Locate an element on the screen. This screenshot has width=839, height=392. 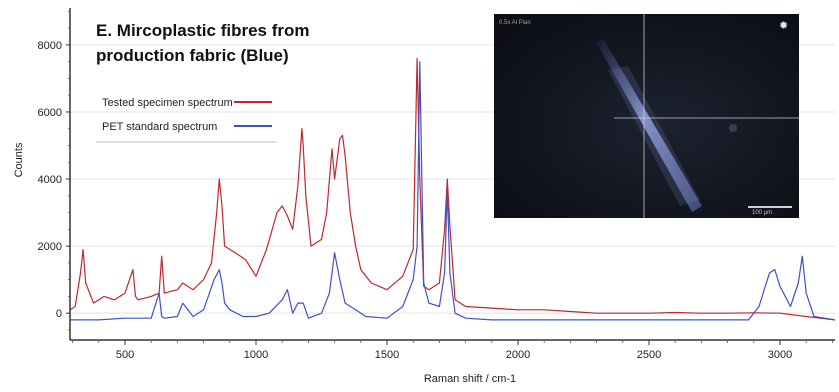
legend-label-pet: PET standard spectrum is located at coordinates (159, 127).